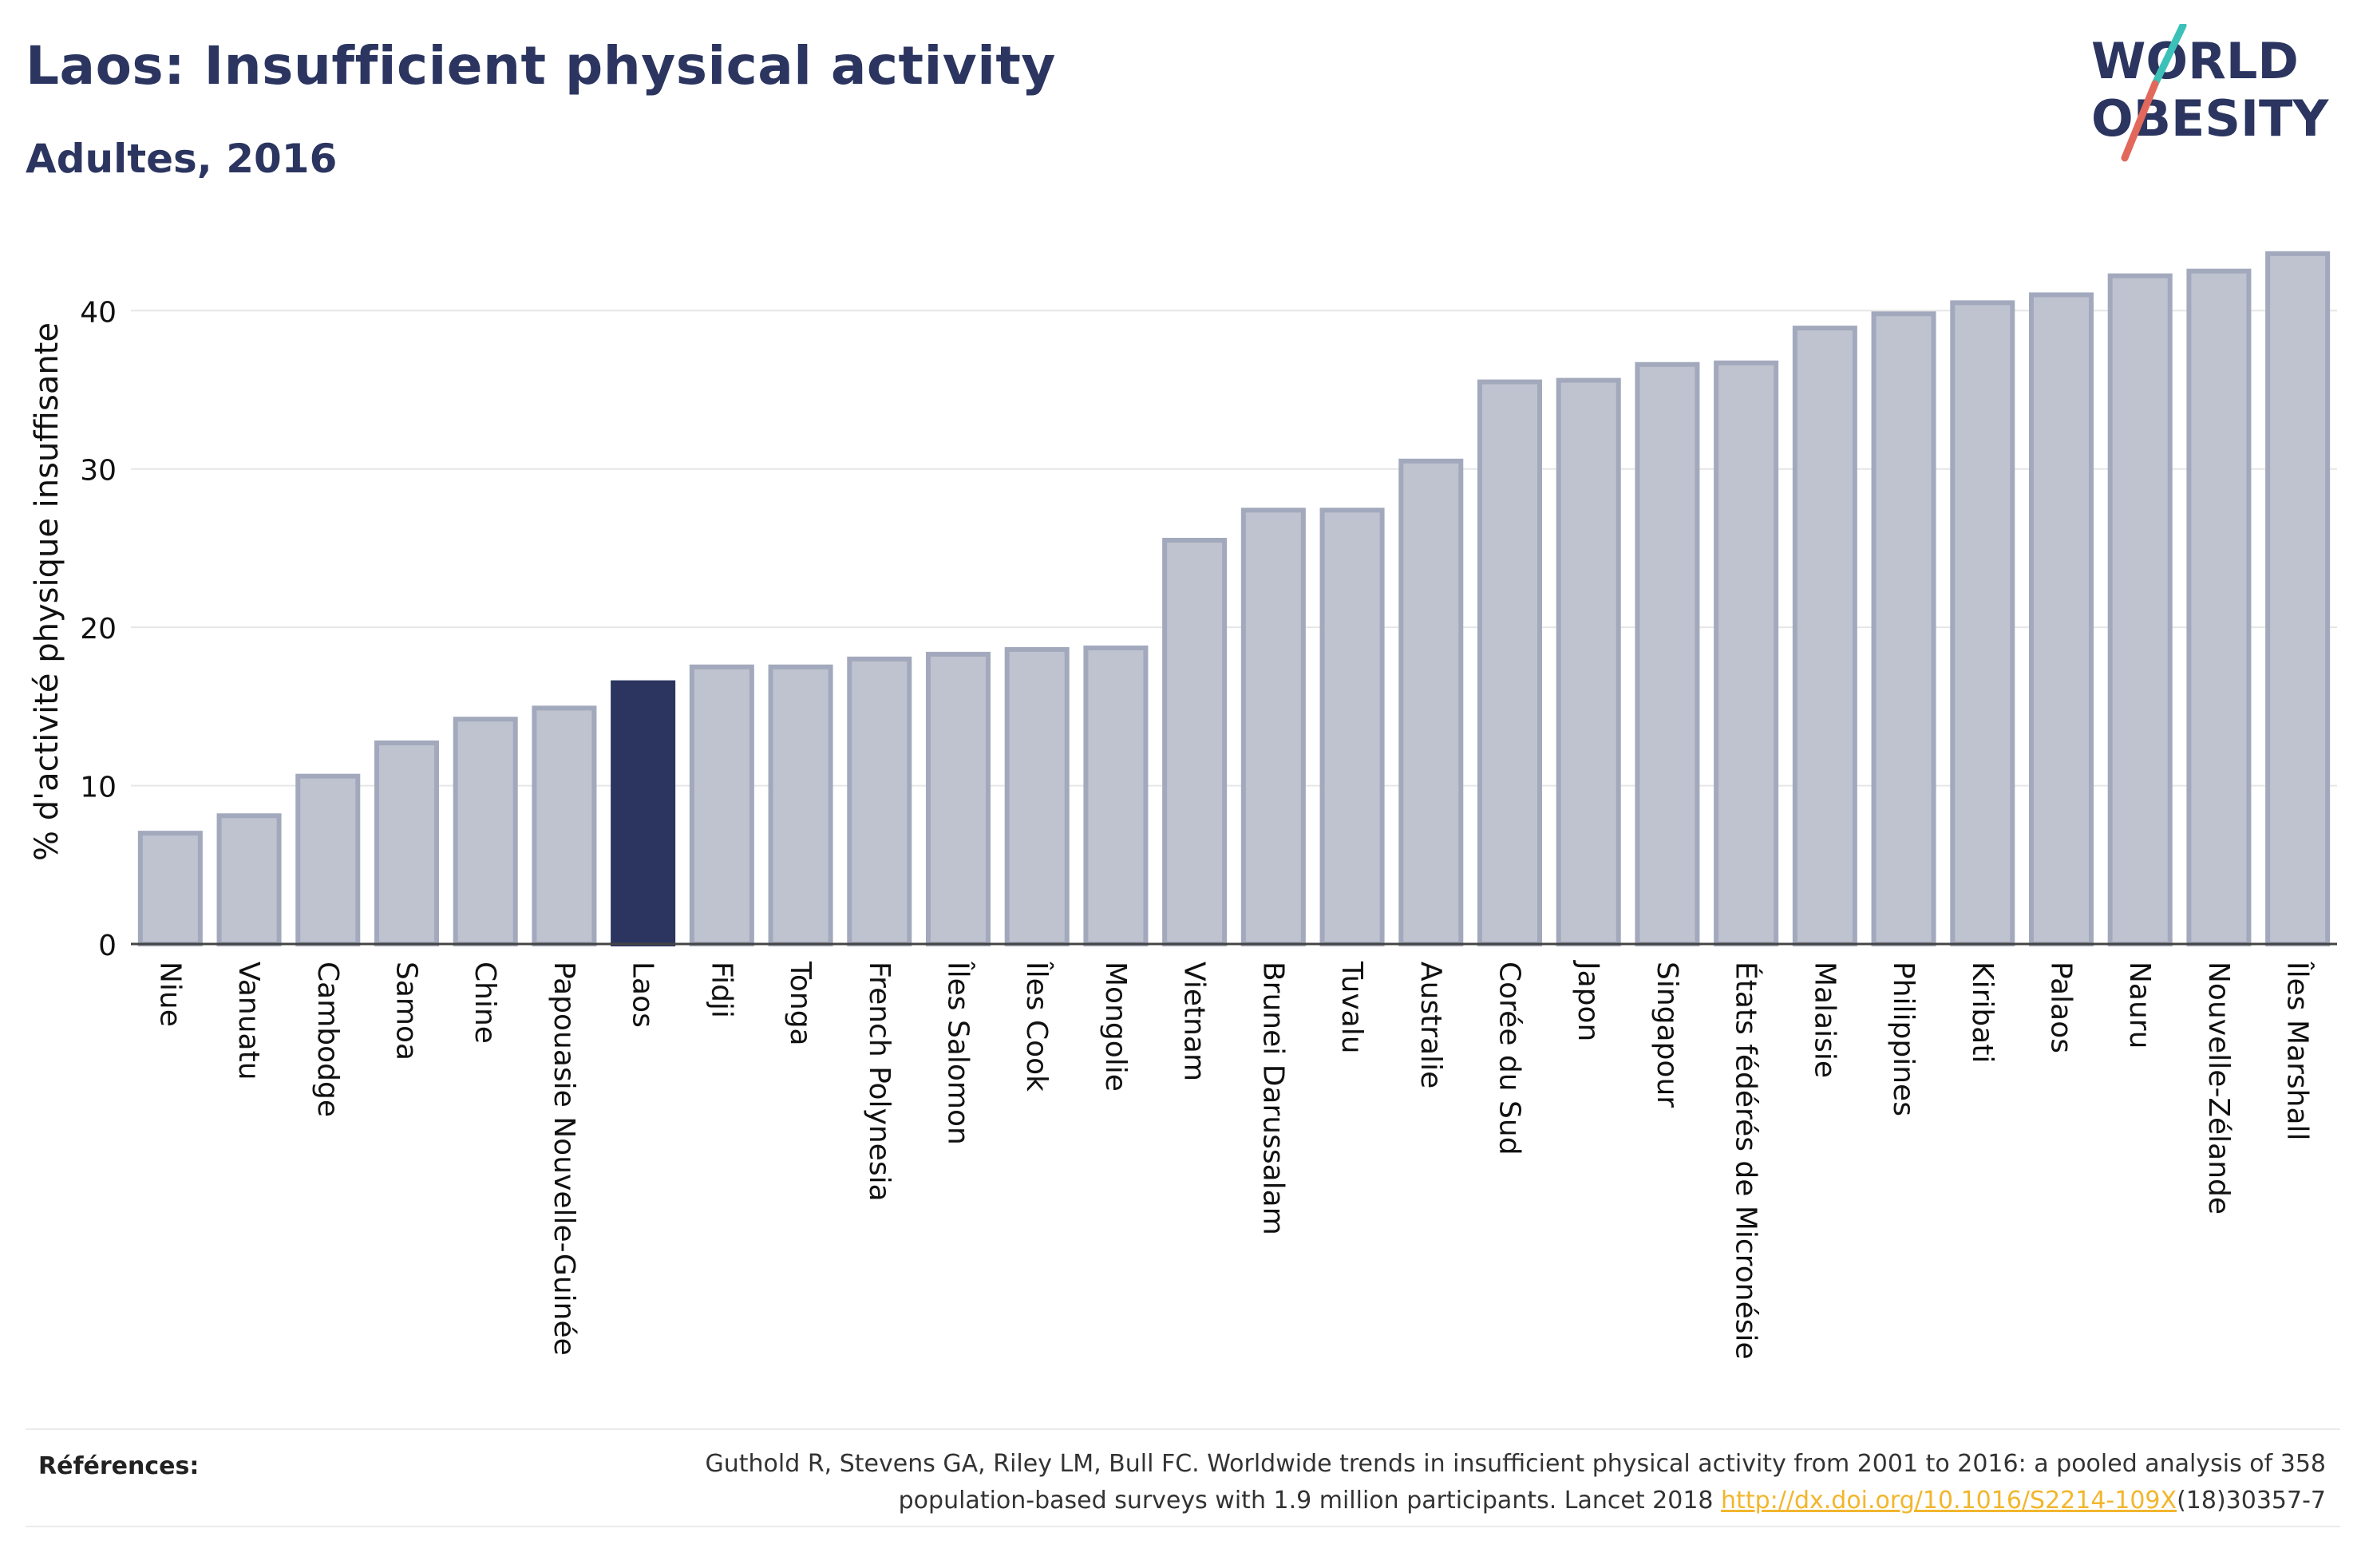 This screenshot has height=1568, width=2361. I want to click on bar-laos, so click(643, 813).